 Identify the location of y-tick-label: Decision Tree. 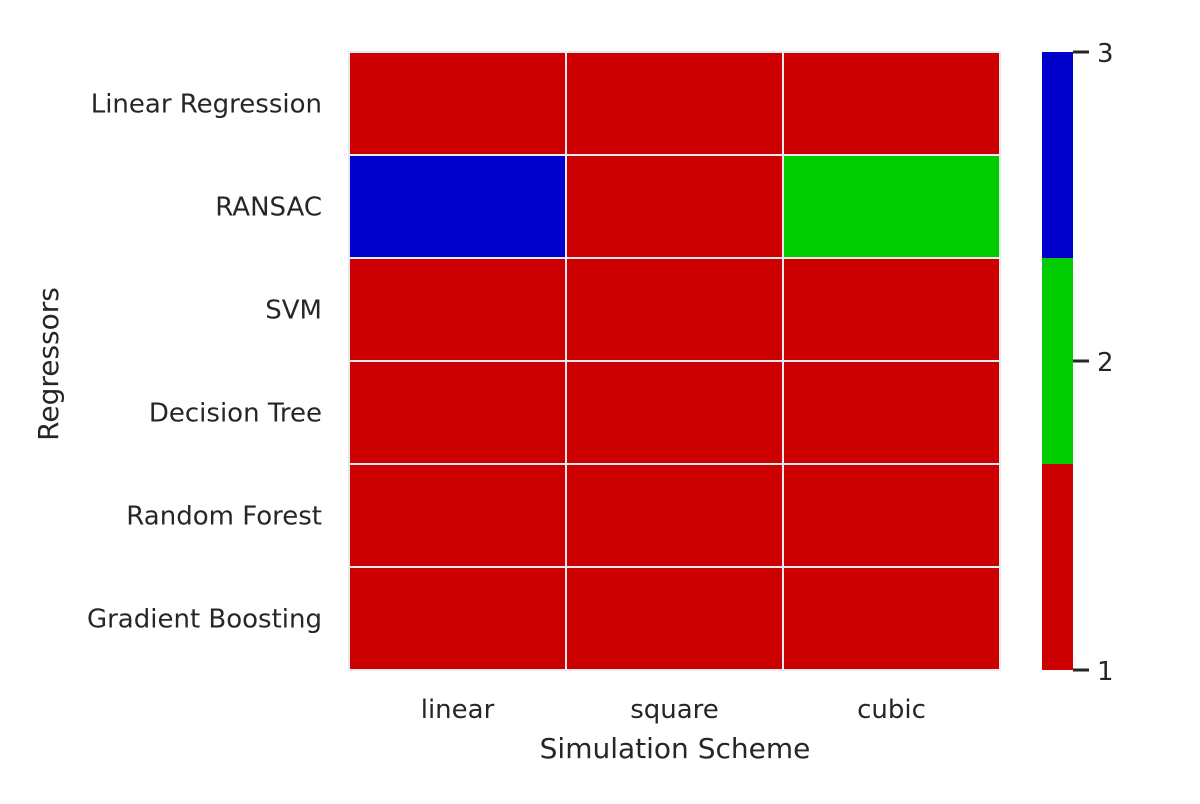
(235, 414).